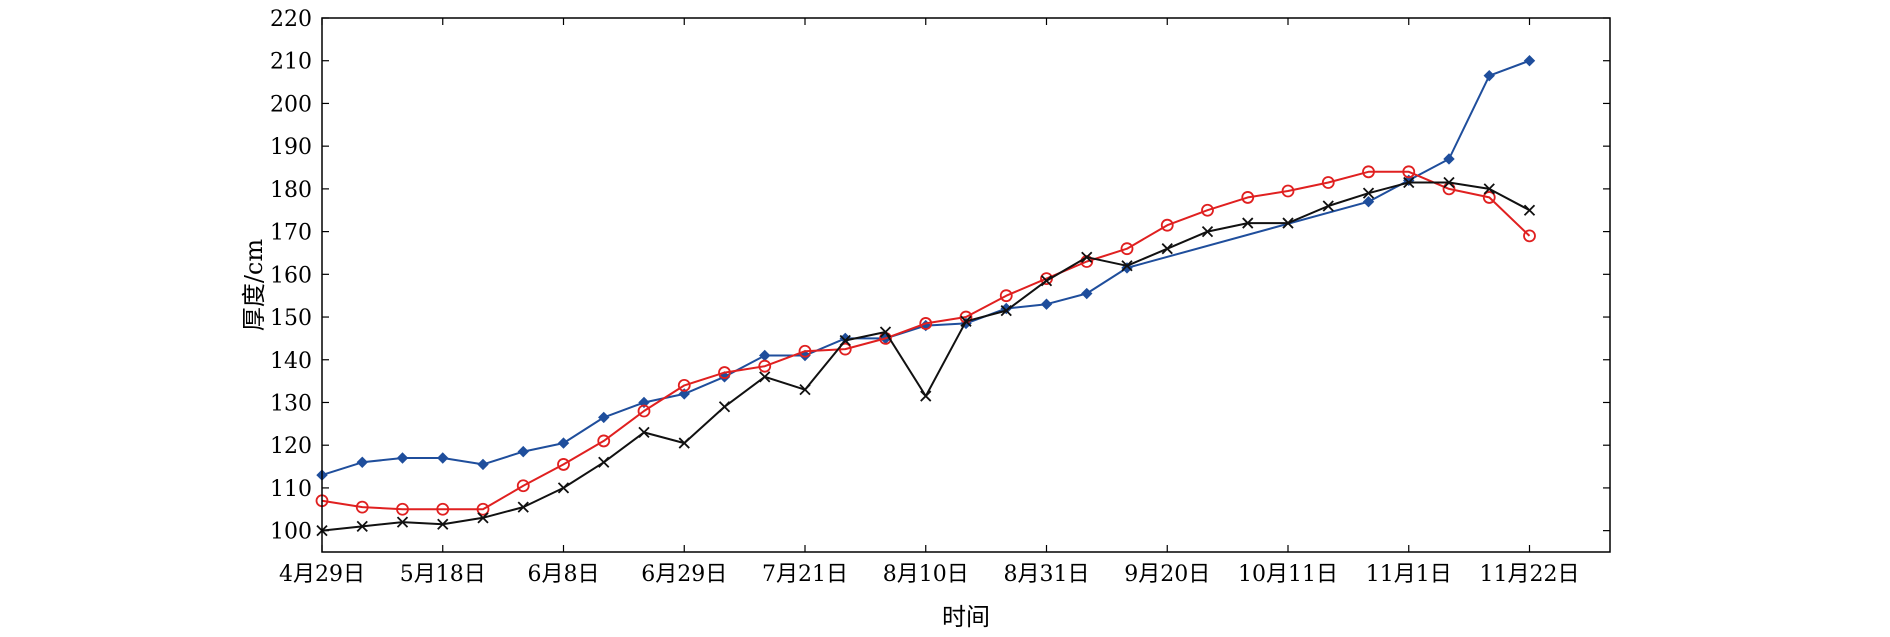 Image resolution: width=1890 pixels, height=637 pixels. Describe the element at coordinates (291, 275) in the screenshot. I see `y-tick-label: 160` at that location.